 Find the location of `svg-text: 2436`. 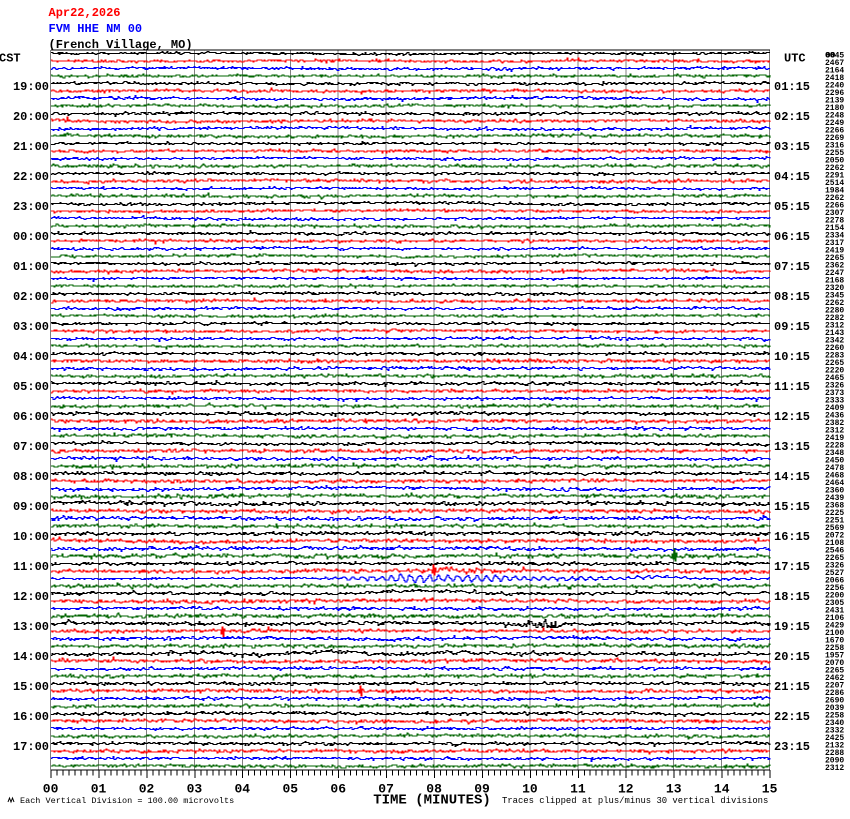

svg-text: 2436 is located at coordinates (834, 416).